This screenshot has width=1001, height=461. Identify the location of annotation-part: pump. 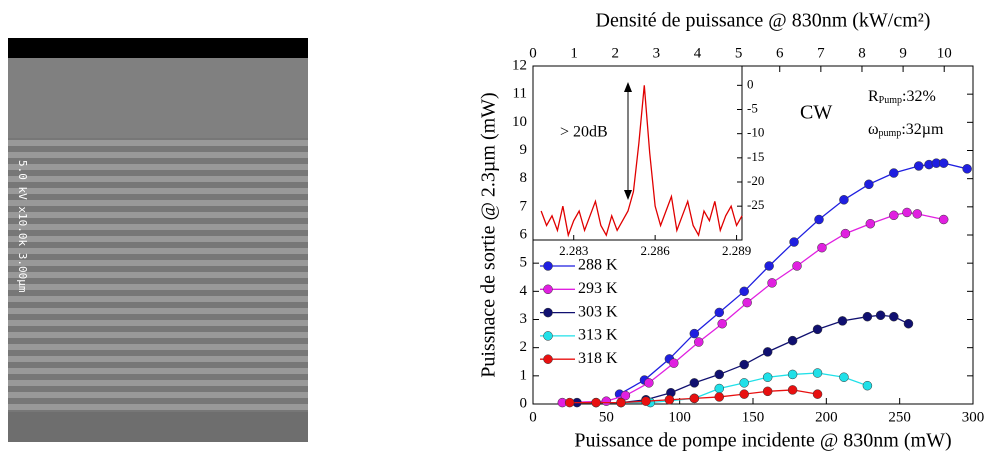
(890, 133).